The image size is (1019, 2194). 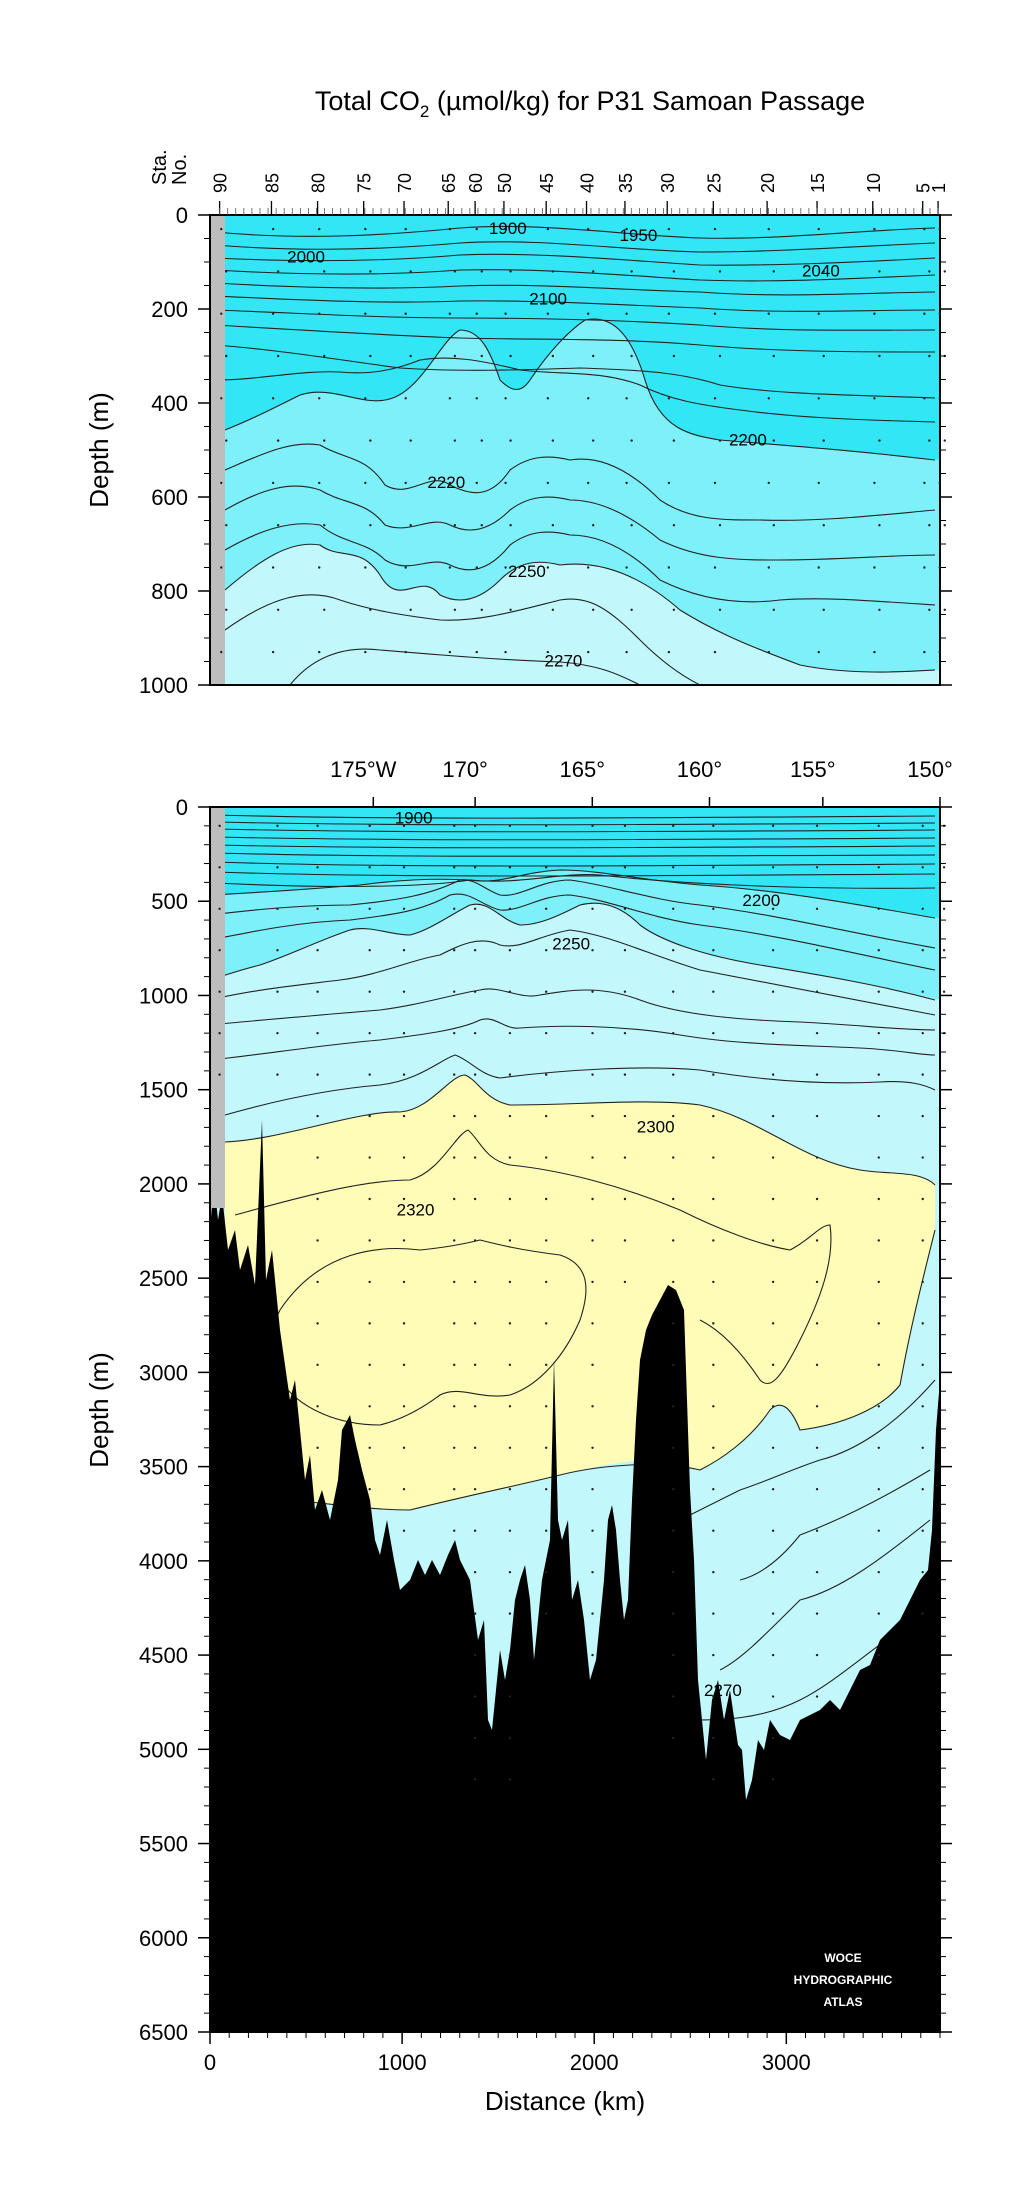 What do you see at coordinates (218, 1008) in the screenshot?
I see `bottom-land-strip` at bounding box center [218, 1008].